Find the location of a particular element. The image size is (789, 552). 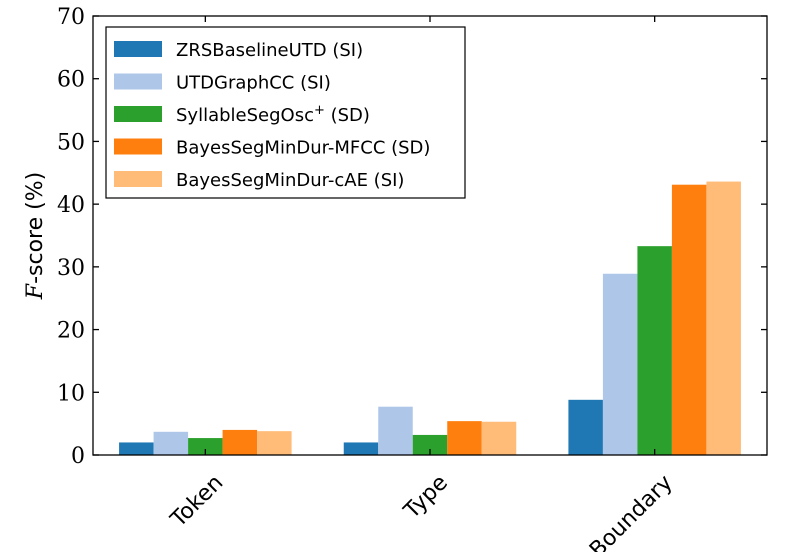

y-axis-label-italic: F is located at coordinates (35, 291).